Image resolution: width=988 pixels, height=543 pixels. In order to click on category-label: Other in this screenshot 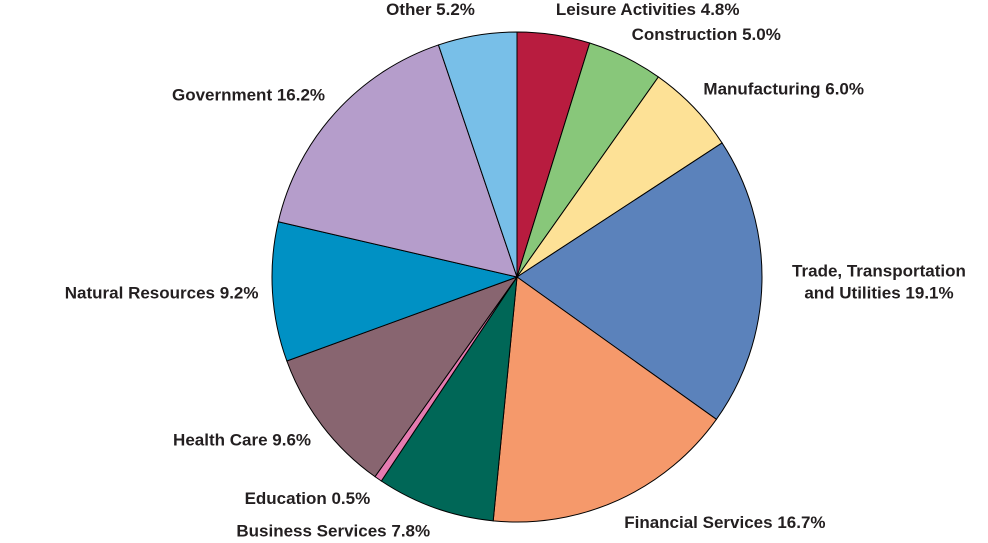, I will do `click(409, 10)`.